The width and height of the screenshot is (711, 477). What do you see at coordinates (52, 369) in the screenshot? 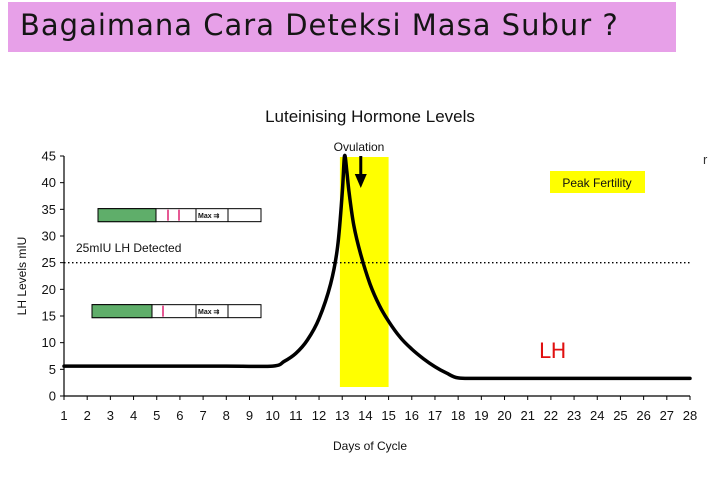
I see `y-tick-label: 5` at bounding box center [52, 369].